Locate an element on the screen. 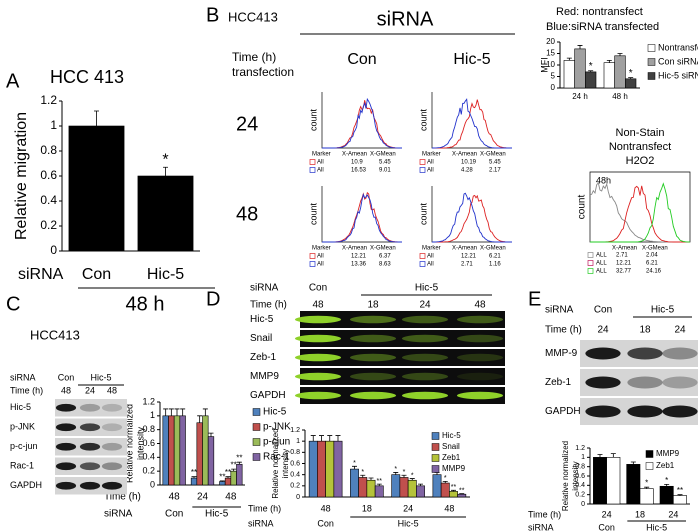  protein-label: p-JNK is located at coordinates (22, 427).